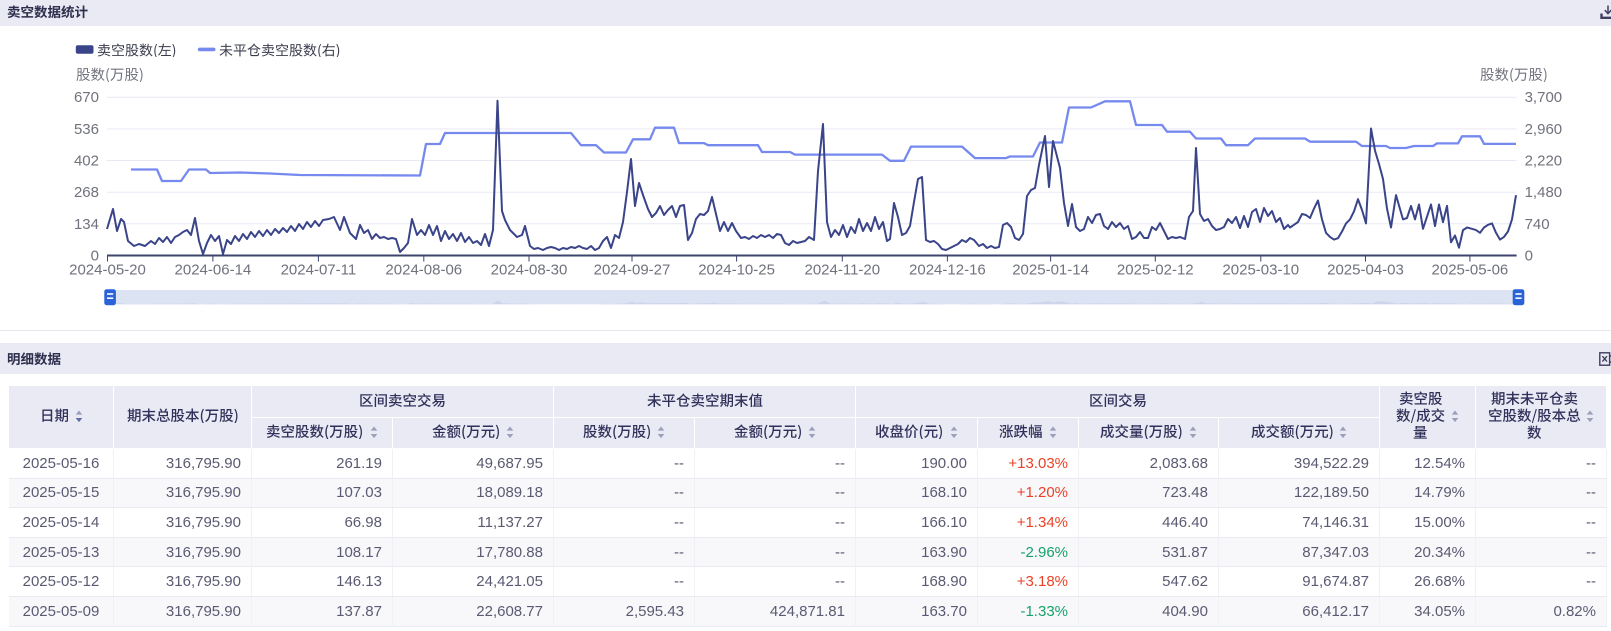  I want to click on svg-text: 2024-07-11, so click(319, 270).